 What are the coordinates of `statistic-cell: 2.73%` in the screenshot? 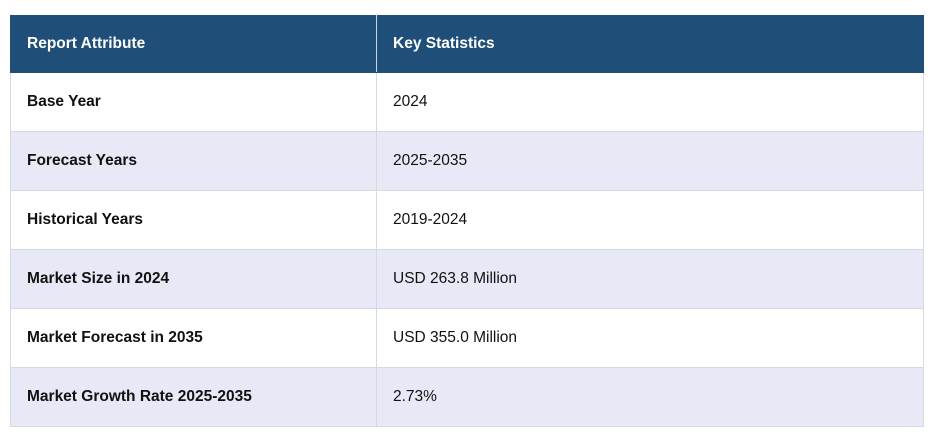 It's located at (650, 397).